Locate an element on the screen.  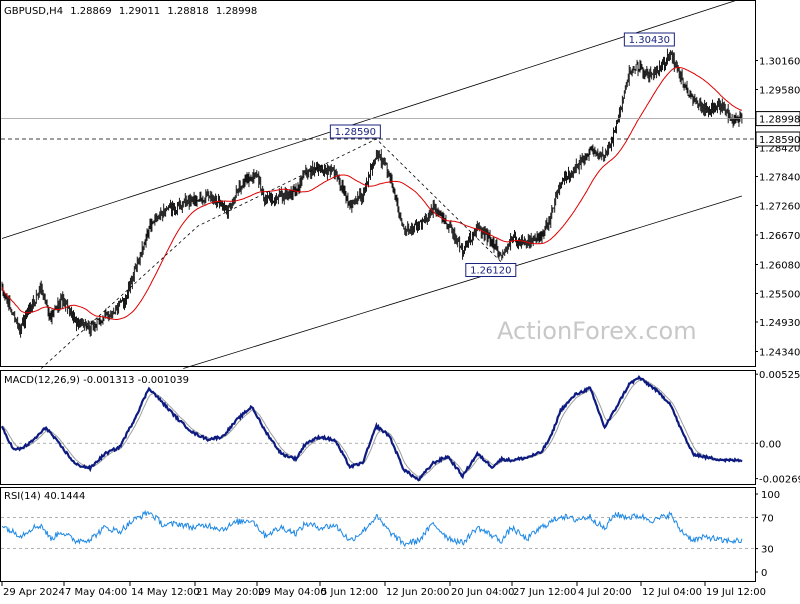
rsi-title: RSI(14) 40.1444 is located at coordinates (44, 496).